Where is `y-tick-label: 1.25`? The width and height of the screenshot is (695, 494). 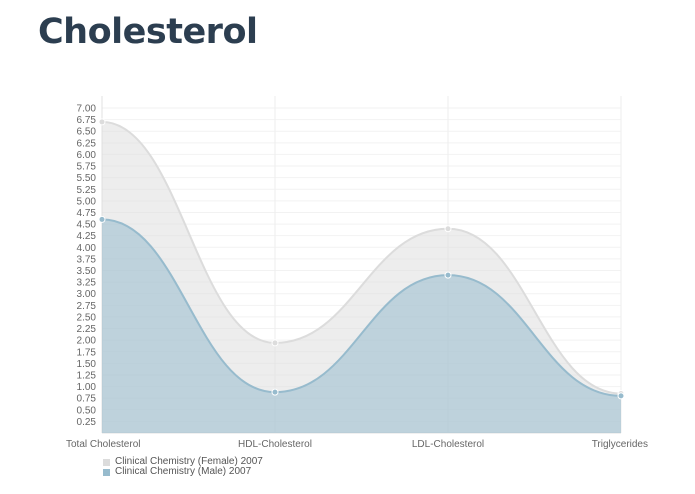 y-tick-label: 1.25 is located at coordinates (87, 375).